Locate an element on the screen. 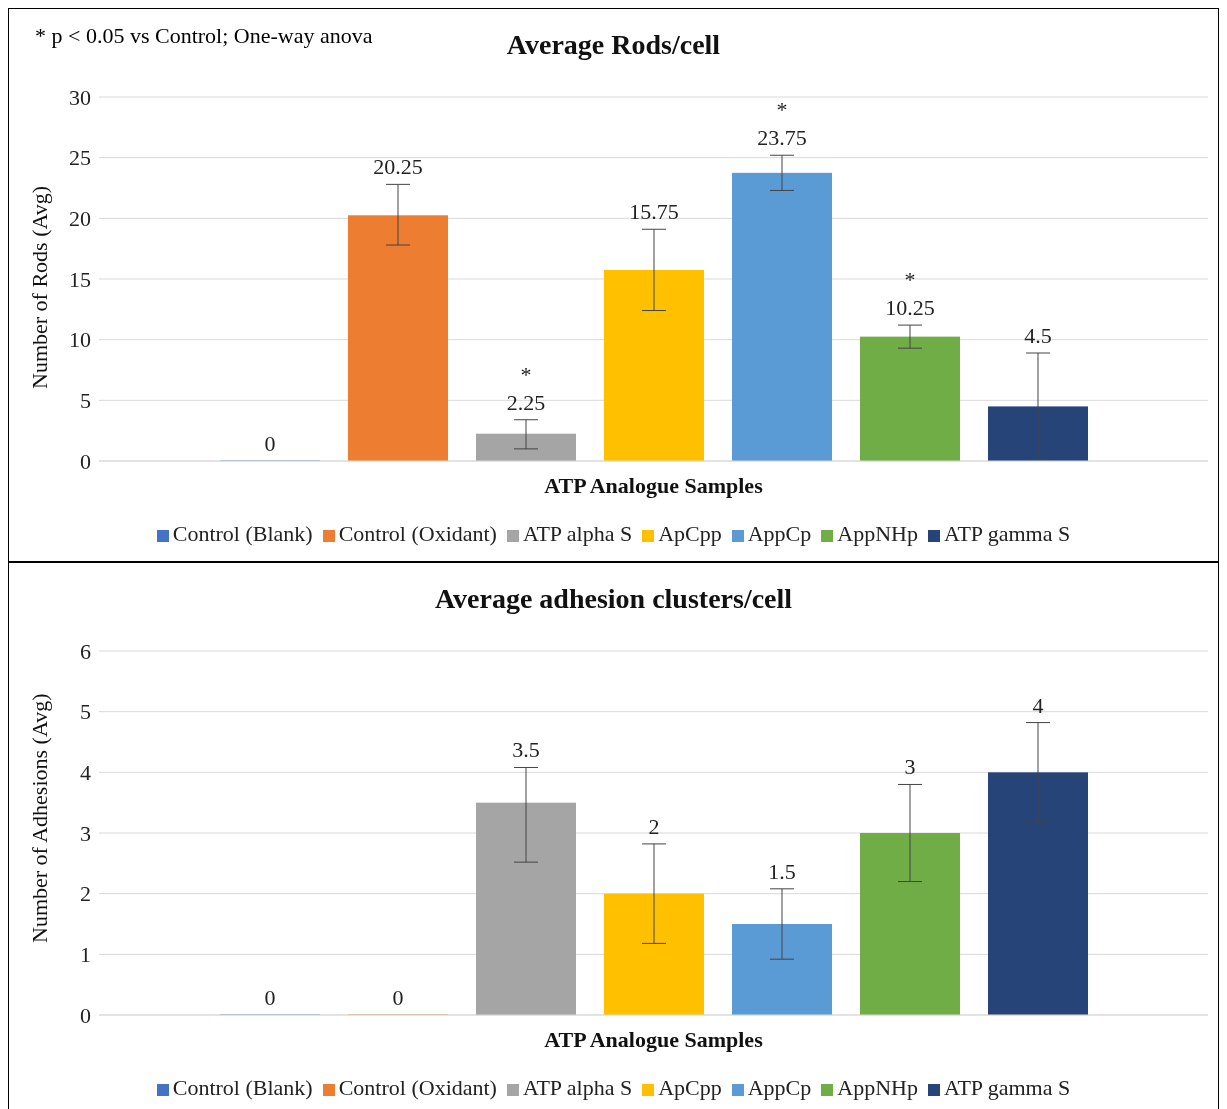  data-label: 3.5 is located at coordinates (526, 750).